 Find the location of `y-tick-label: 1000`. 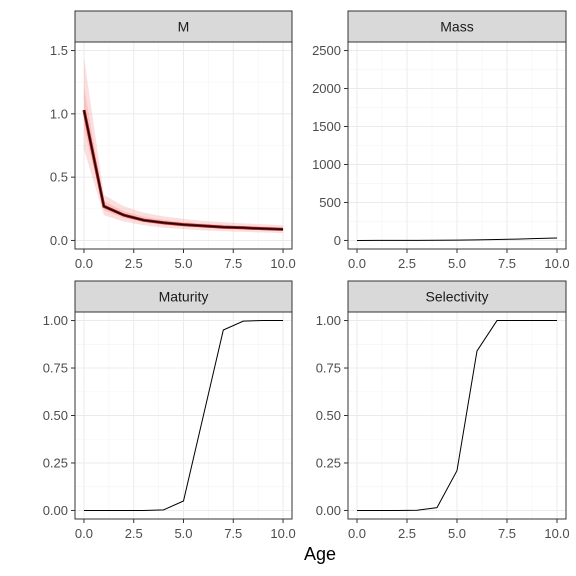

y-tick-label: 1000 is located at coordinates (326, 164).